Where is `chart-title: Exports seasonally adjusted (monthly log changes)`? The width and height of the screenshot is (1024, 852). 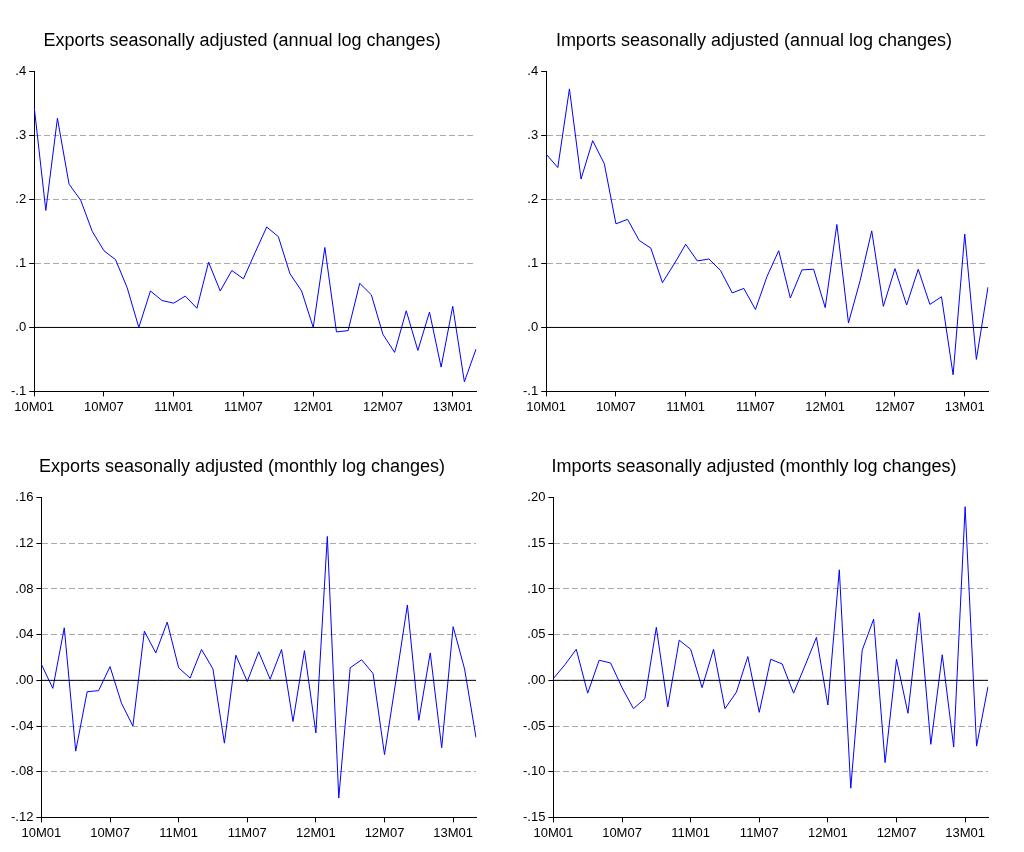 chart-title: Exports seasonally adjusted (monthly log changes) is located at coordinates (242, 465).